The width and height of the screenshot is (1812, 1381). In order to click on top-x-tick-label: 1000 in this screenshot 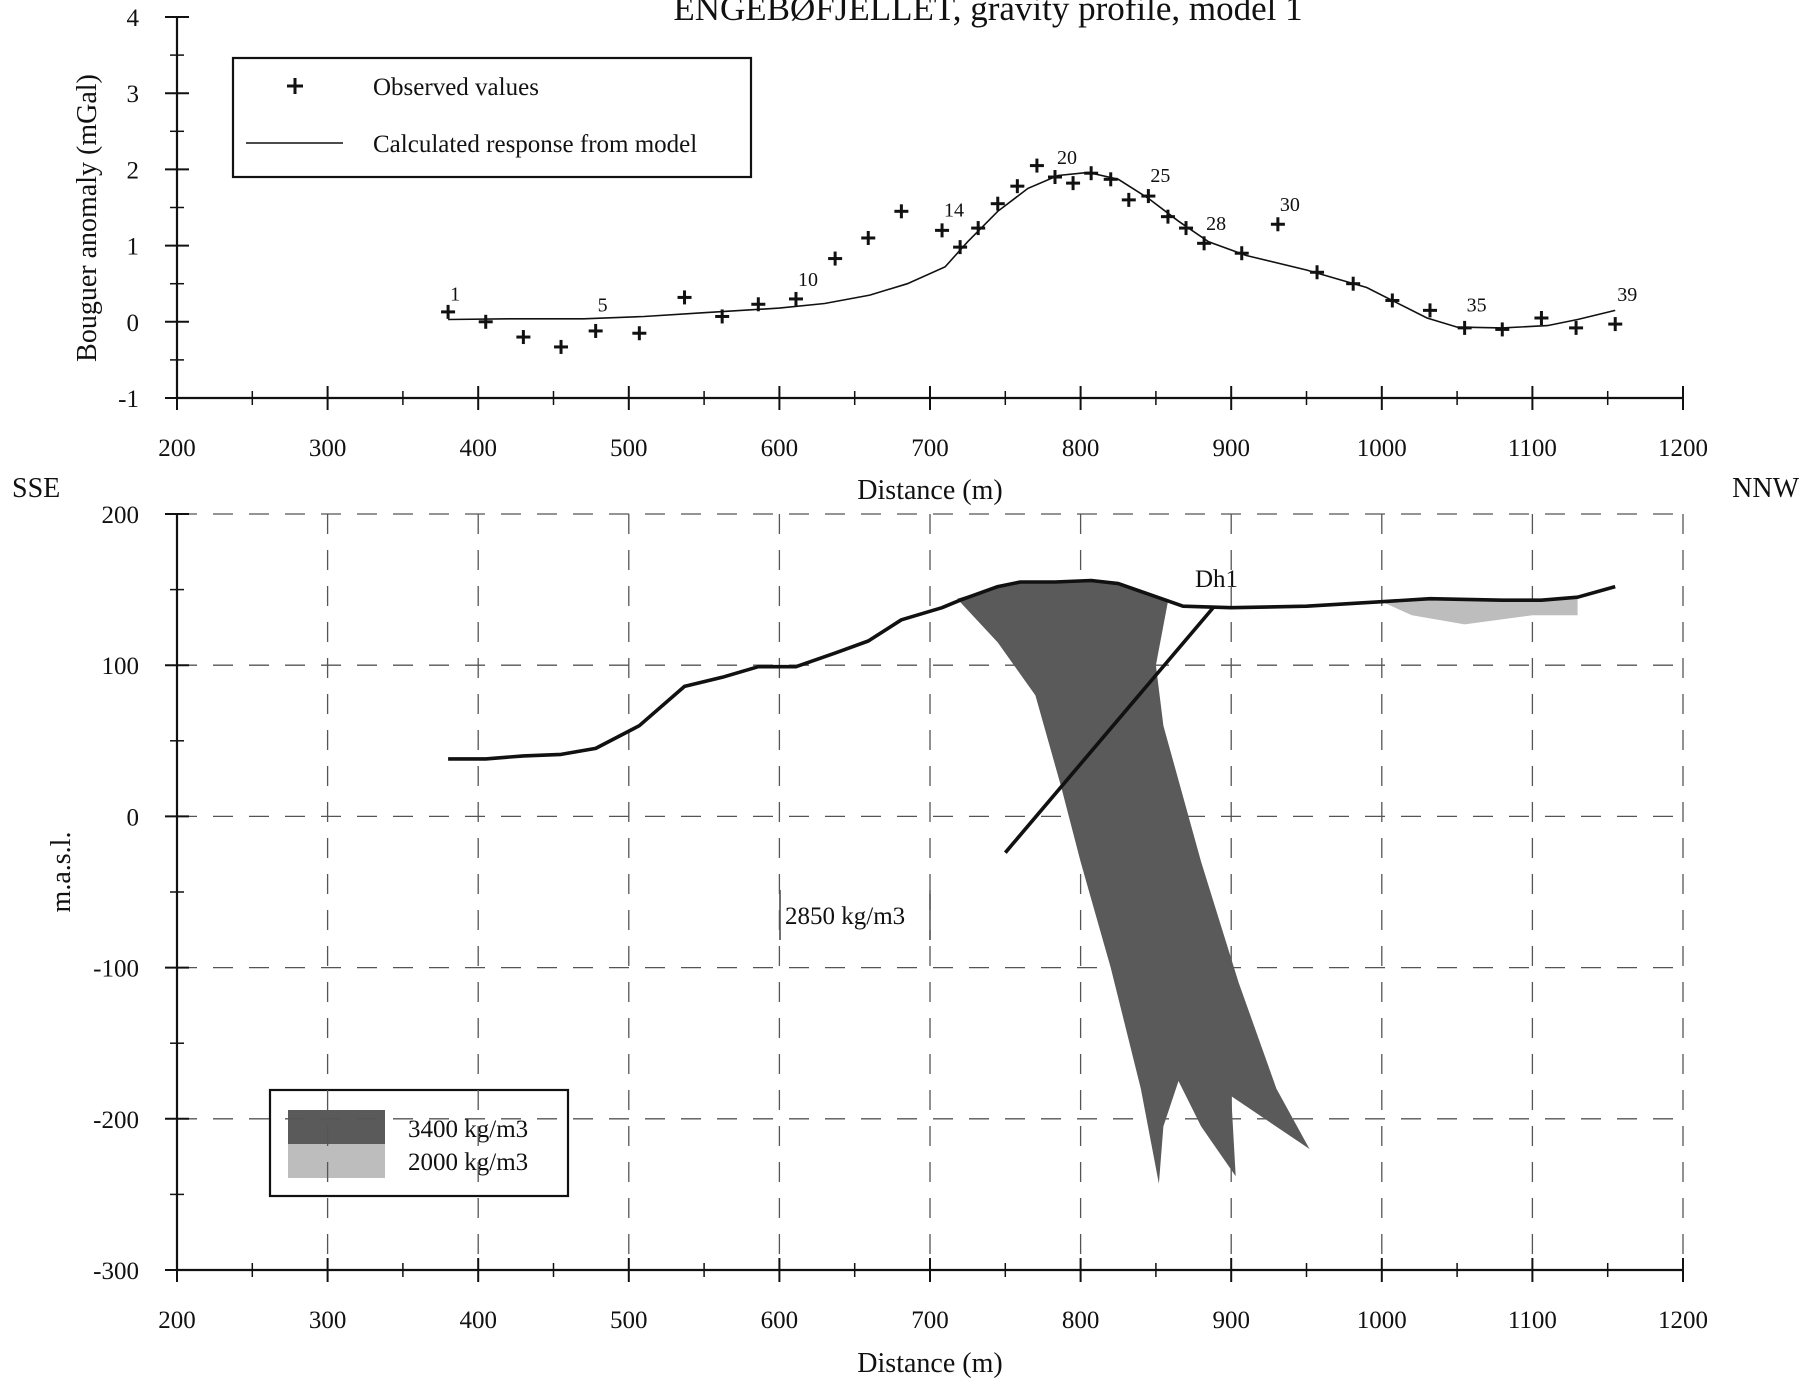, I will do `click(1382, 448)`.